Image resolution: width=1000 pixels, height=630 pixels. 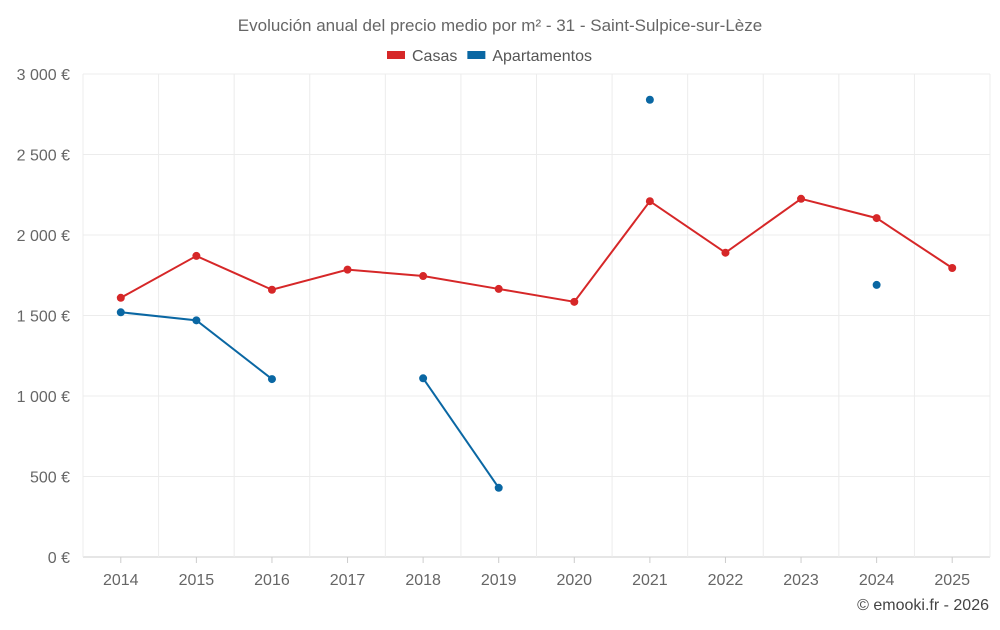 I want to click on y-tick-label: 500 €, so click(x=50, y=478).